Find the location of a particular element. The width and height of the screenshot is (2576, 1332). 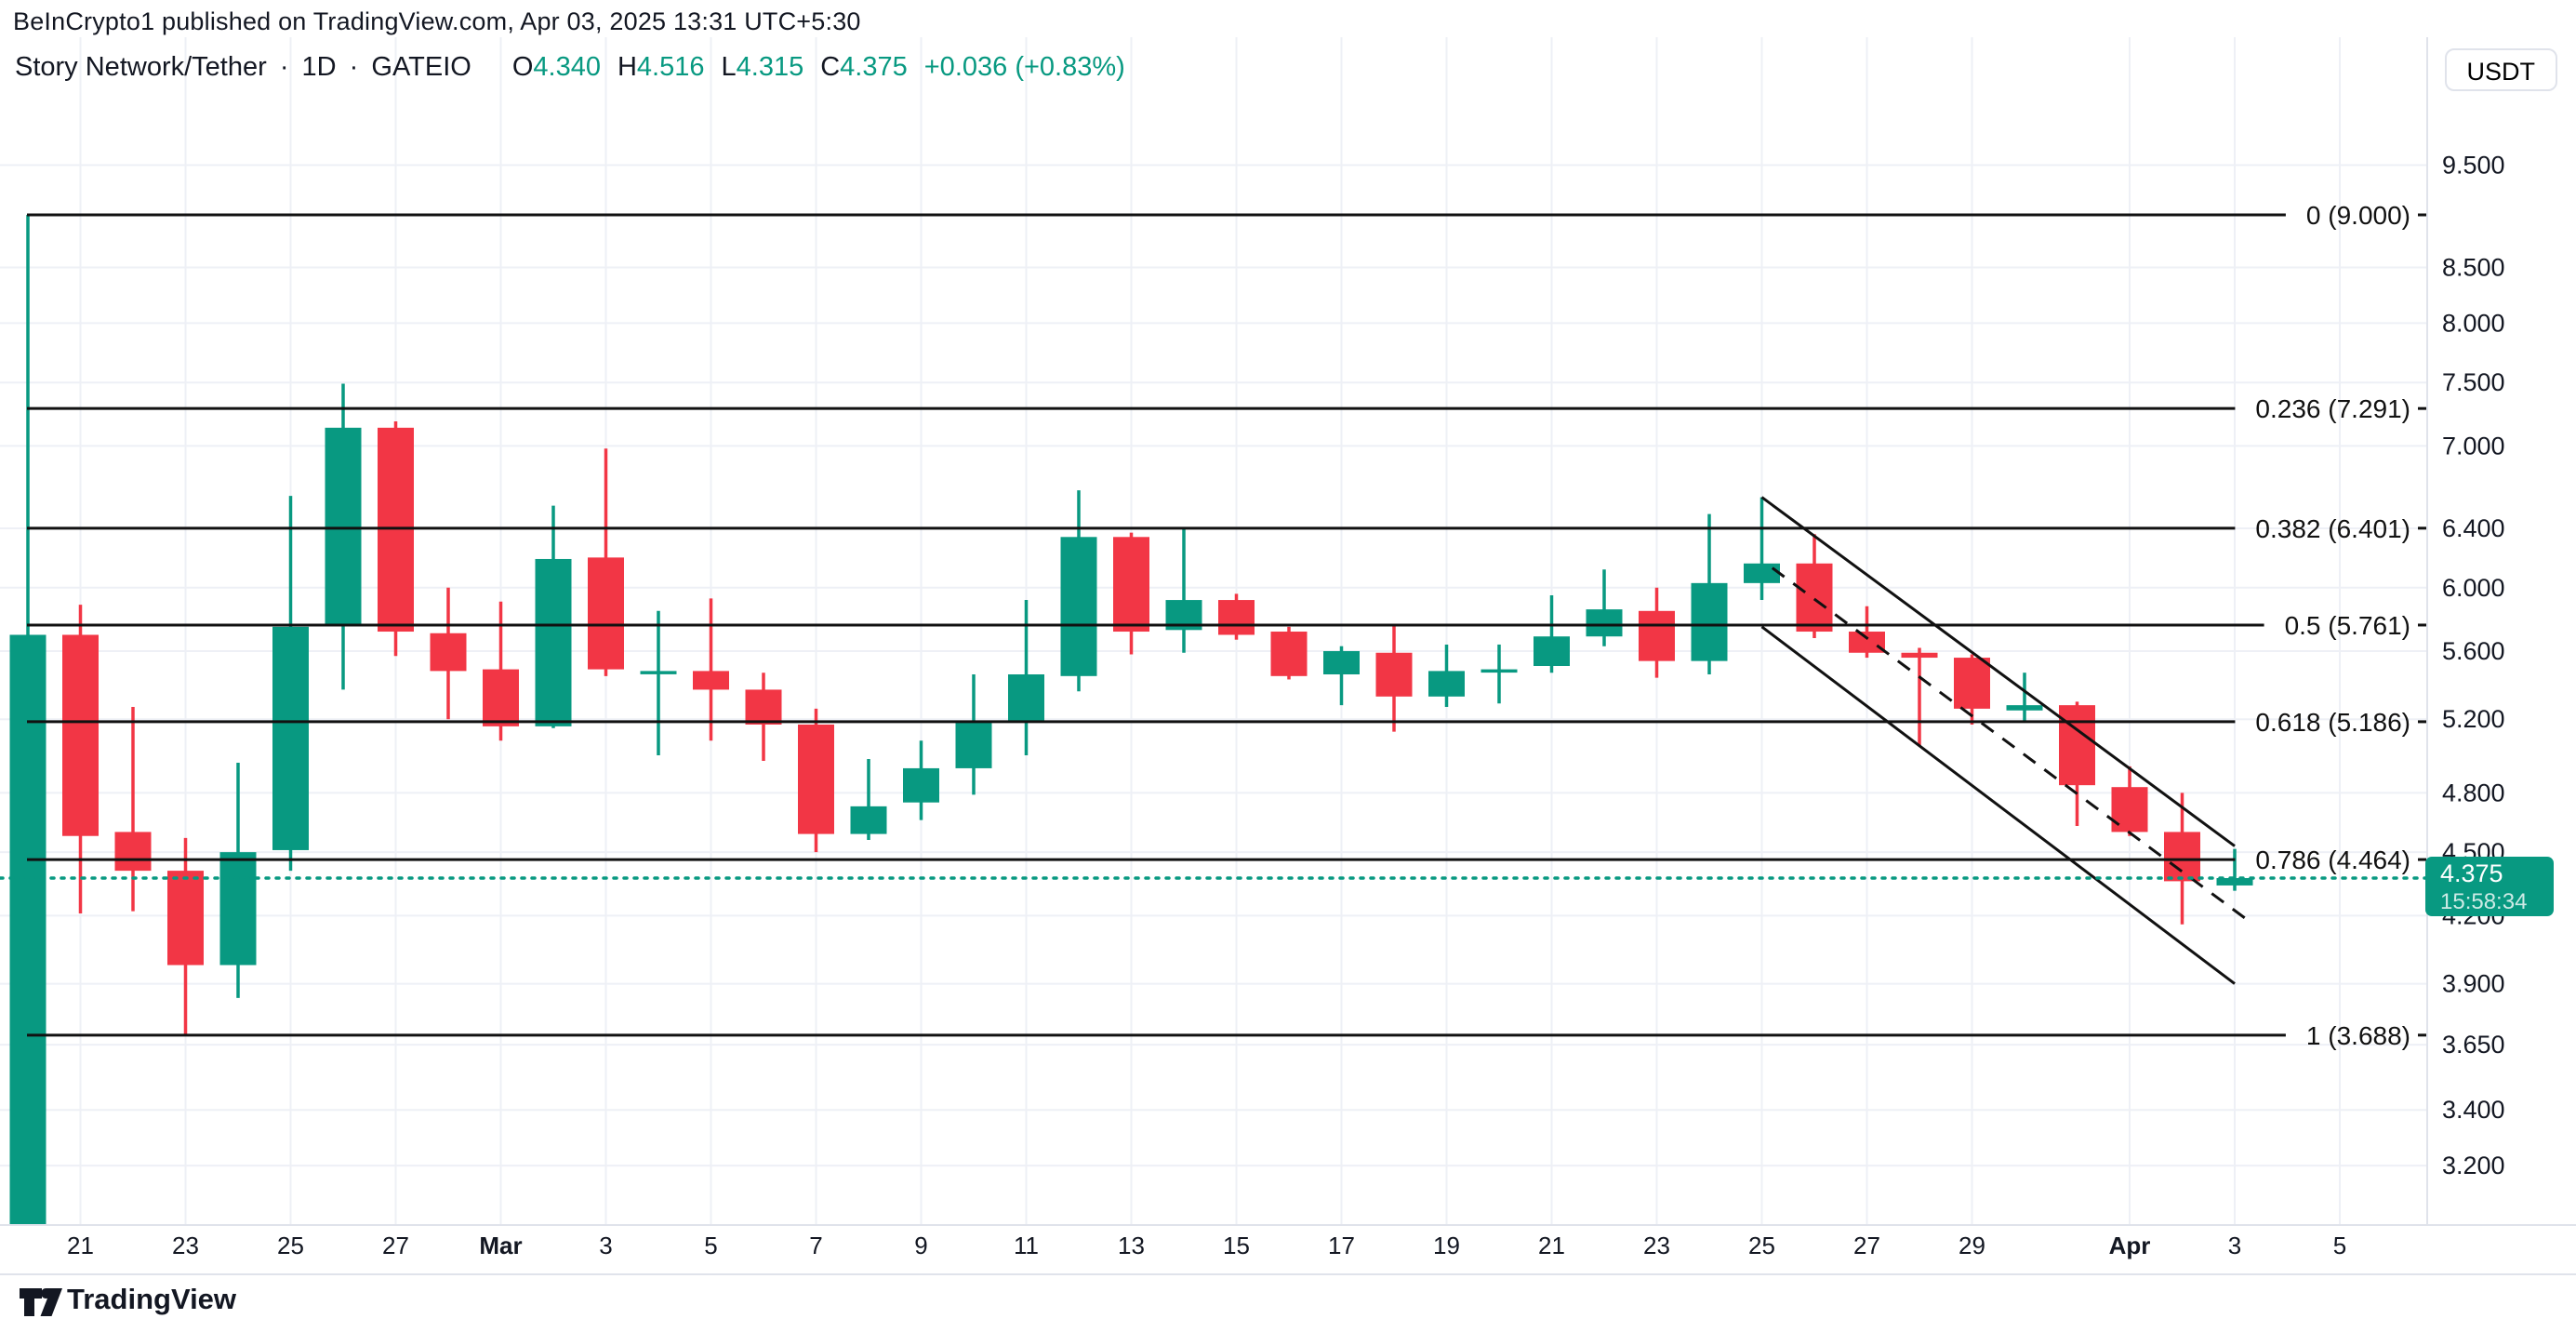

close-label: C is located at coordinates (830, 67).